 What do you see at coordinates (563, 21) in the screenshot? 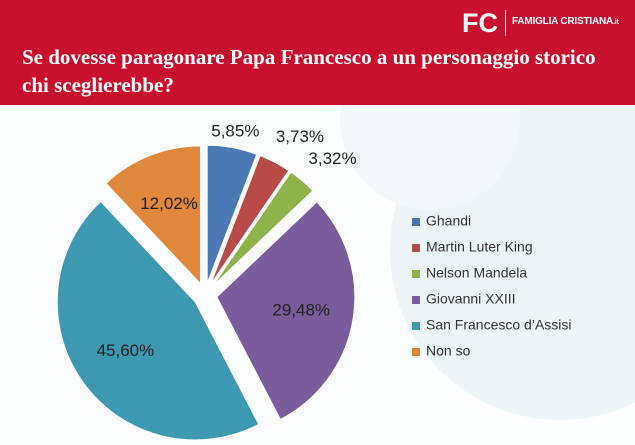
I see `brand-name: FAMIGLIA CRISTIANA` at bounding box center [563, 21].